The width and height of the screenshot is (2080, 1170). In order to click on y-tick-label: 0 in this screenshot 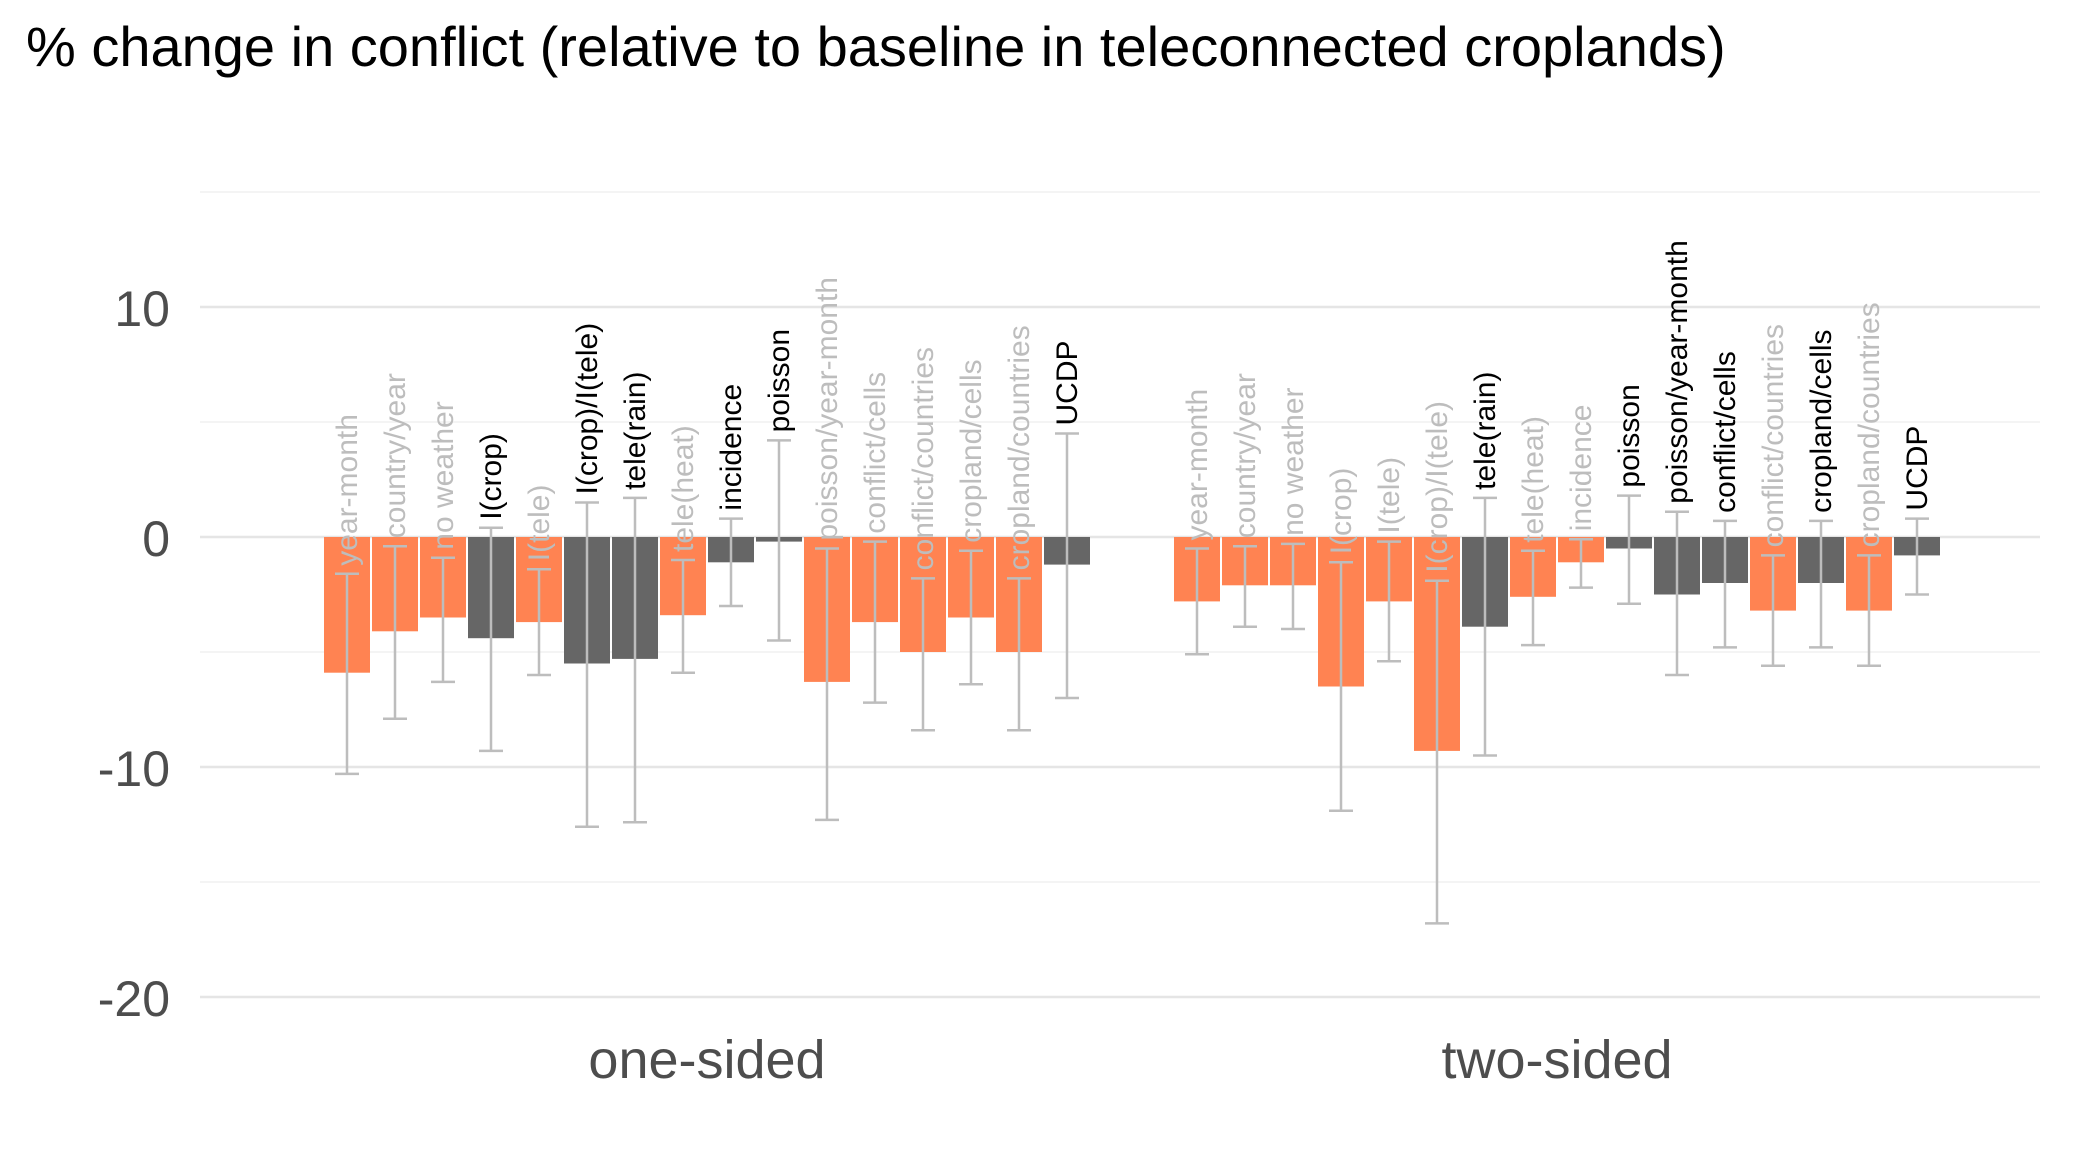, I will do `click(156, 539)`.